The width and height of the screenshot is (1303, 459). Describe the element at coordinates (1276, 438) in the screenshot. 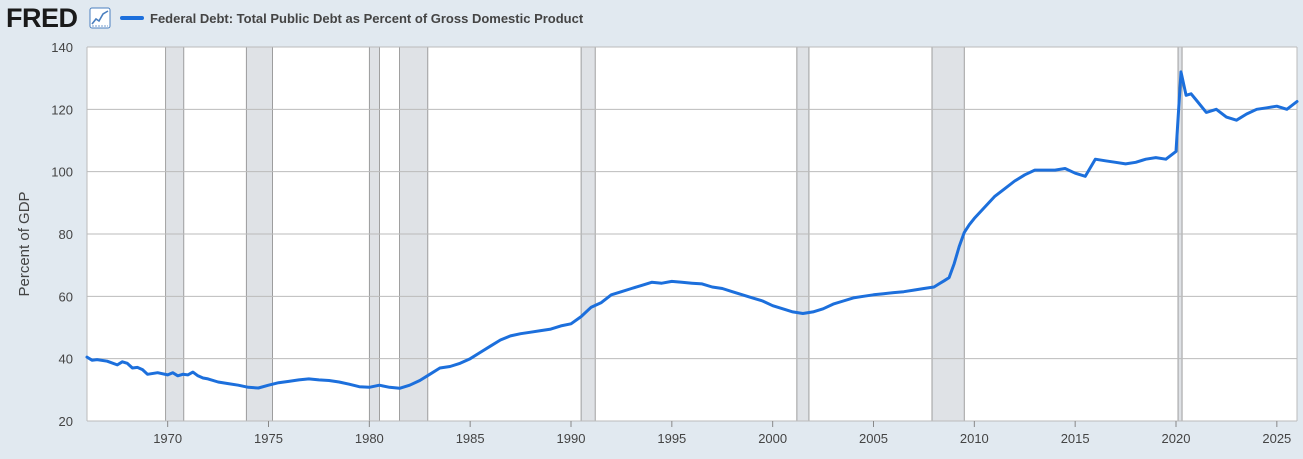

I see `x-tick-label-2025: 2025` at that location.